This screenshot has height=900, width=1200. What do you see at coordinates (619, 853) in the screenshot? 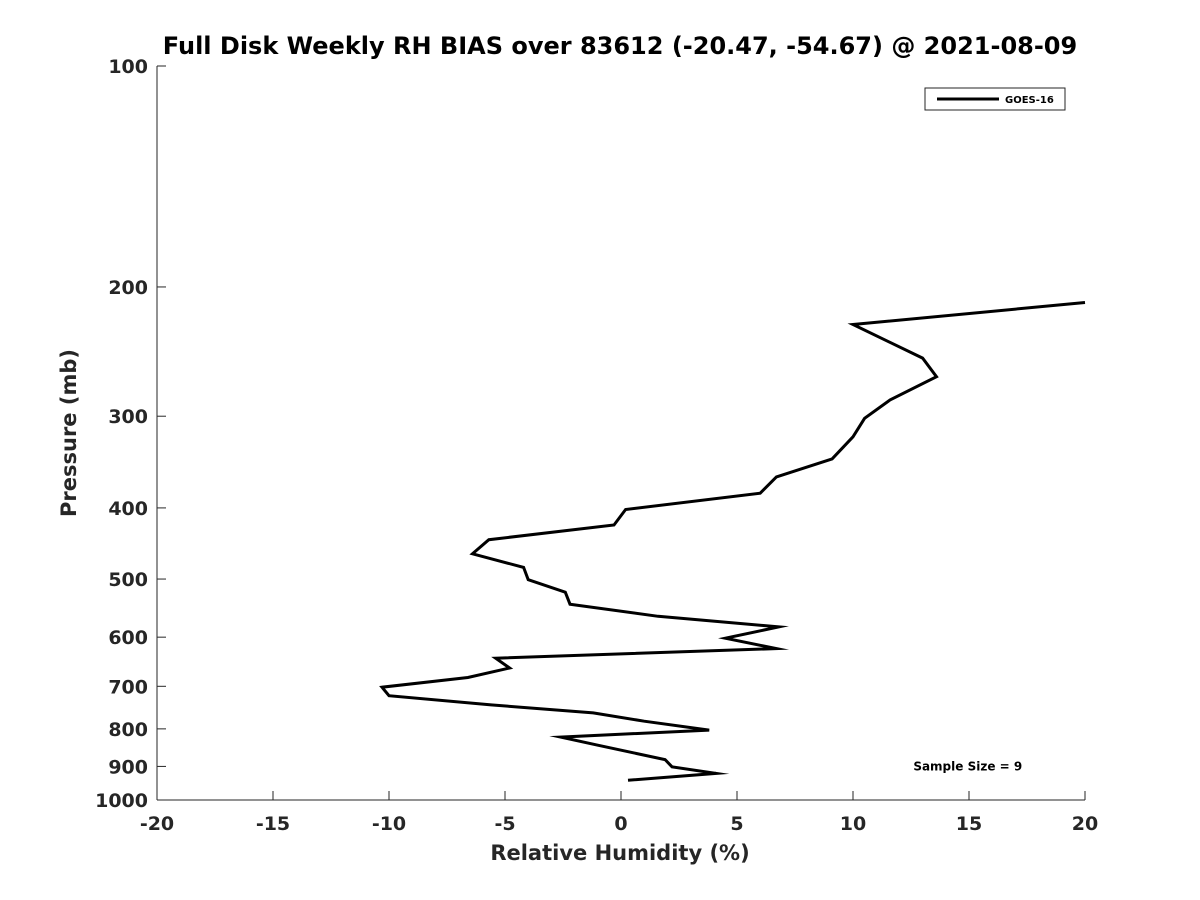
I see `x-axis-label: Relative Humidity (%)` at bounding box center [619, 853].